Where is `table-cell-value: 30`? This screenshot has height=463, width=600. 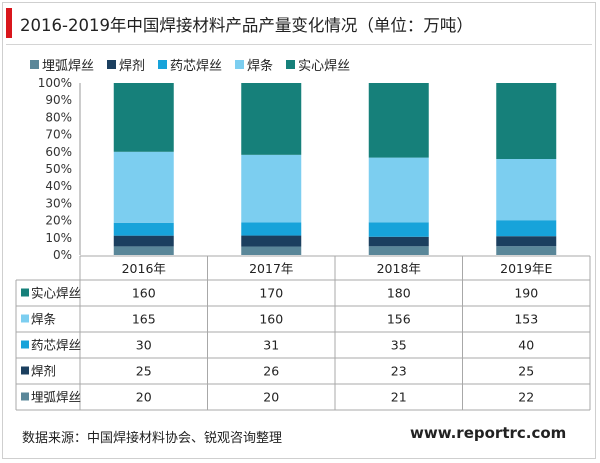
table-cell-value: 30 is located at coordinates (144, 345).